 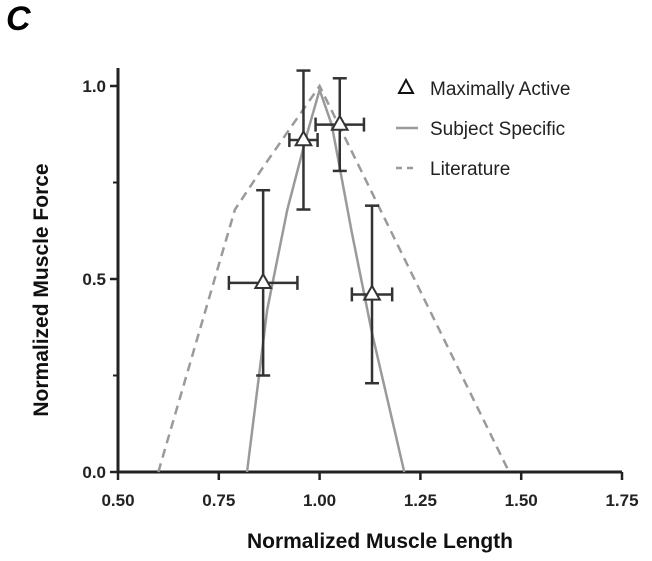 I want to click on x-tick-label: 0.50, so click(x=117, y=500).